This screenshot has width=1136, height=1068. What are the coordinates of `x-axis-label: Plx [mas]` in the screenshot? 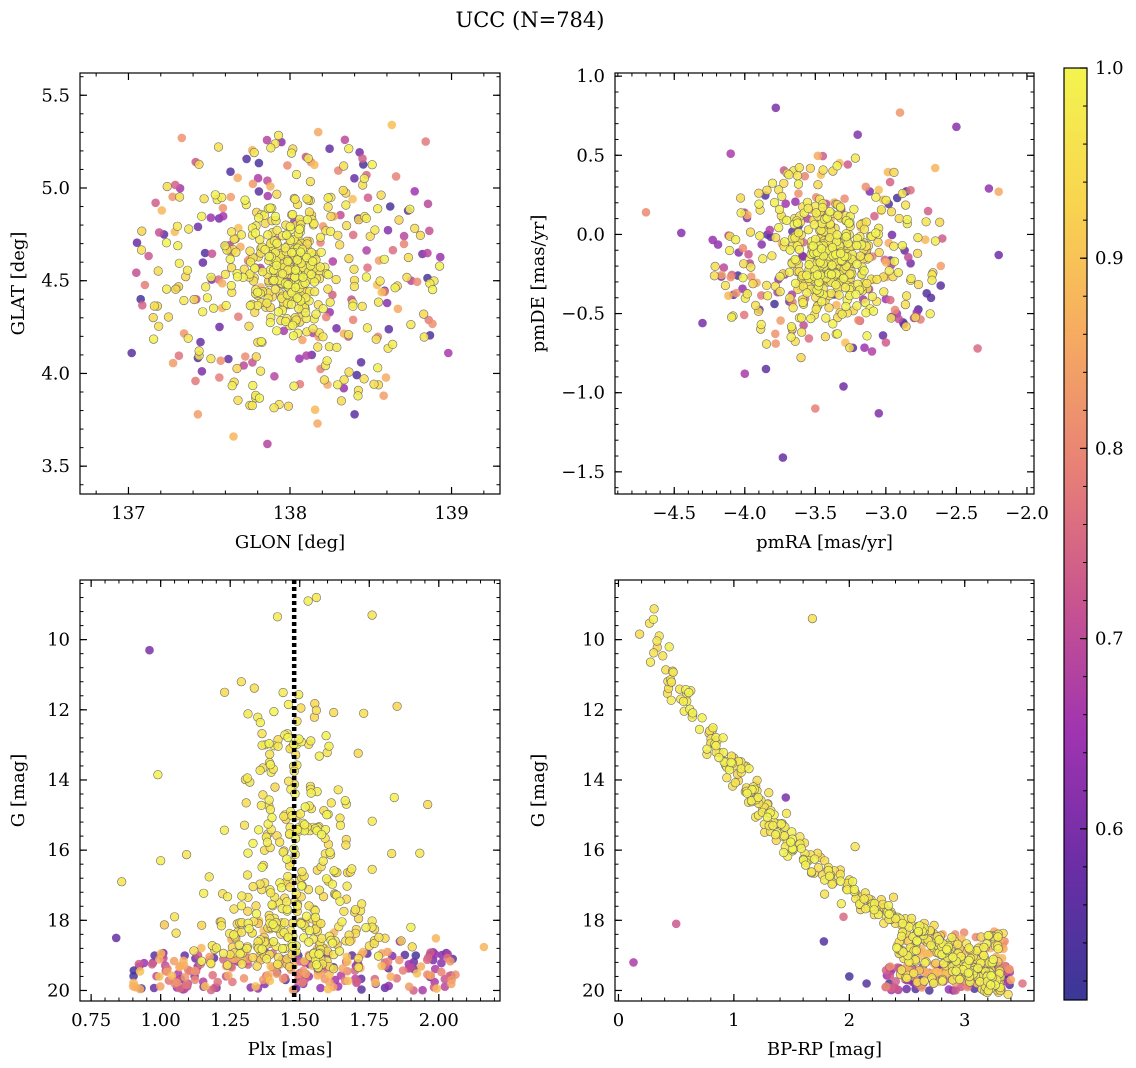 It's located at (290, 1049).